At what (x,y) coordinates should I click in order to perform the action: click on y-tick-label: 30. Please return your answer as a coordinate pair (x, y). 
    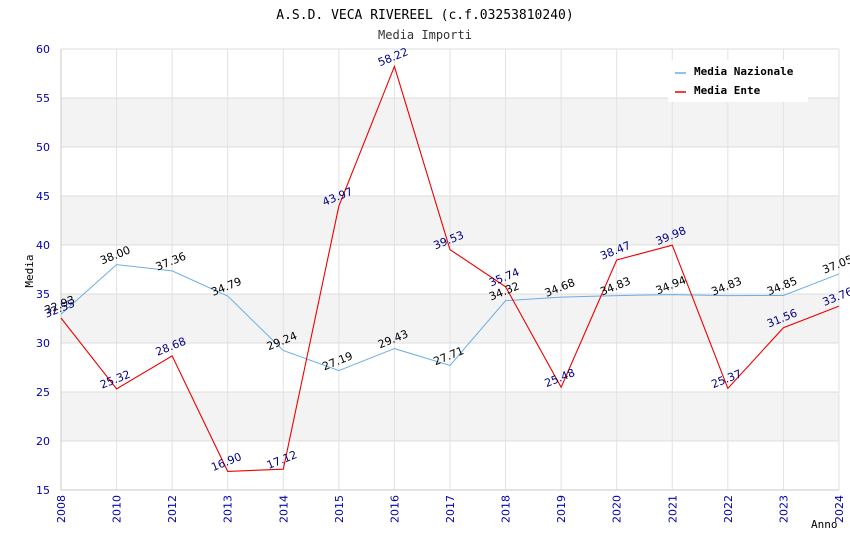
    Looking at the image, I should click on (43, 343).